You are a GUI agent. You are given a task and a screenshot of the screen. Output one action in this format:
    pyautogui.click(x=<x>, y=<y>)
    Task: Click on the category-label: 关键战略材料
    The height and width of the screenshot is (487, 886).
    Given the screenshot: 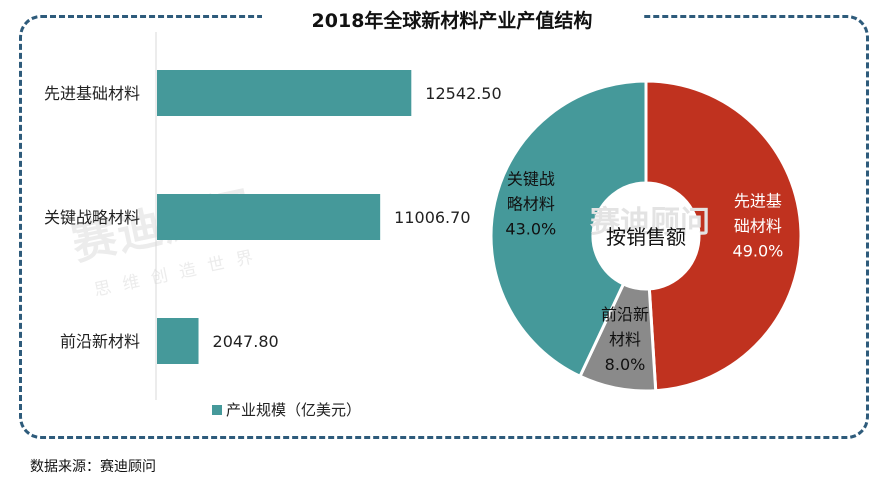 What is the action you would take?
    pyautogui.click(x=92, y=217)
    